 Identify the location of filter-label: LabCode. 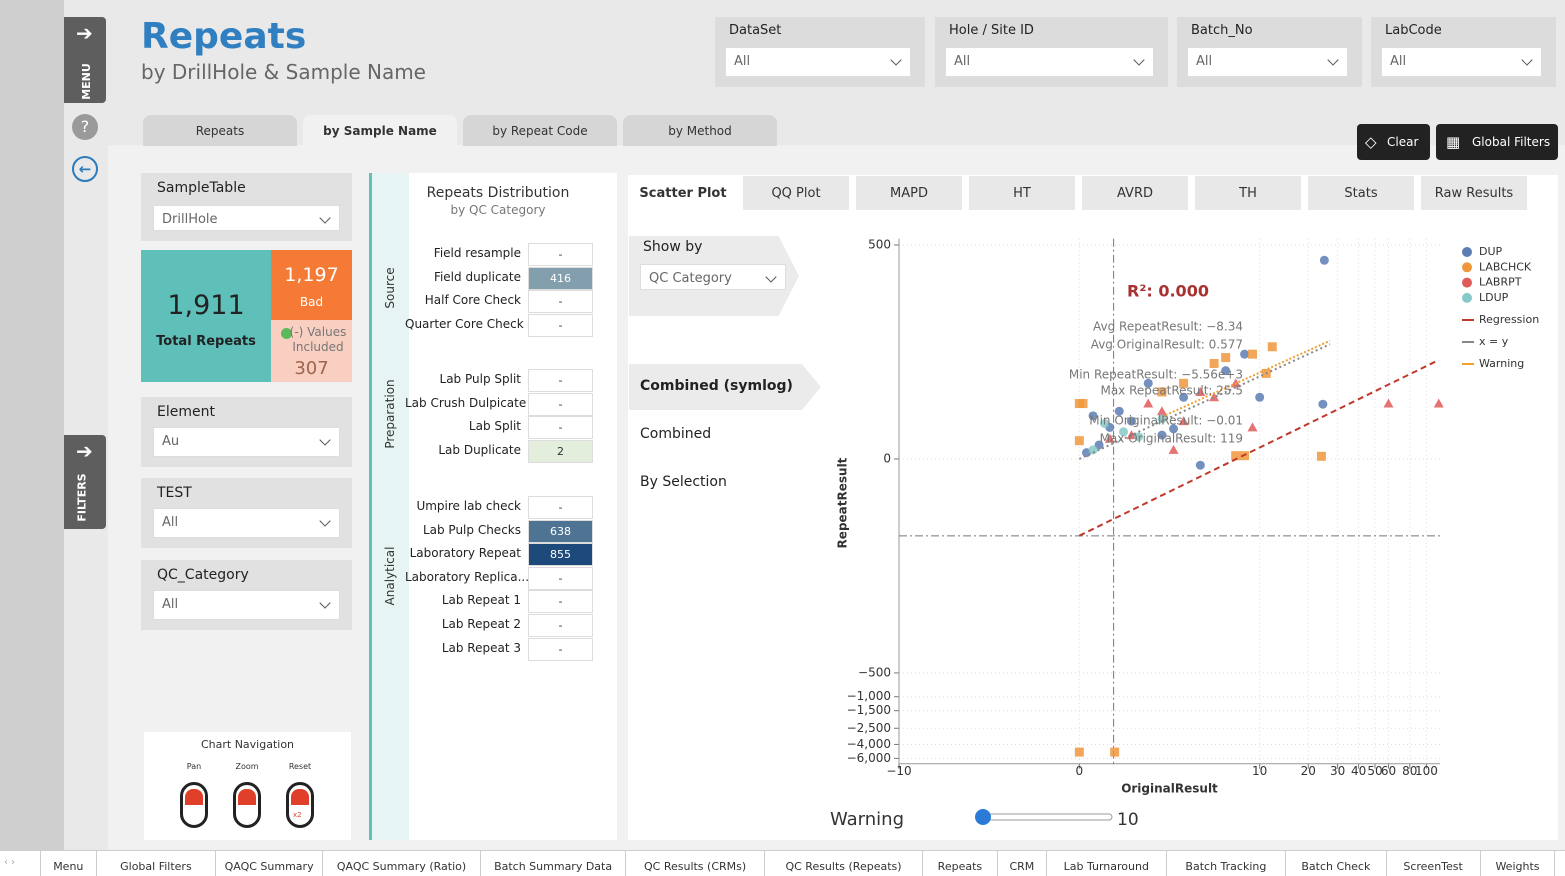
(1413, 30).